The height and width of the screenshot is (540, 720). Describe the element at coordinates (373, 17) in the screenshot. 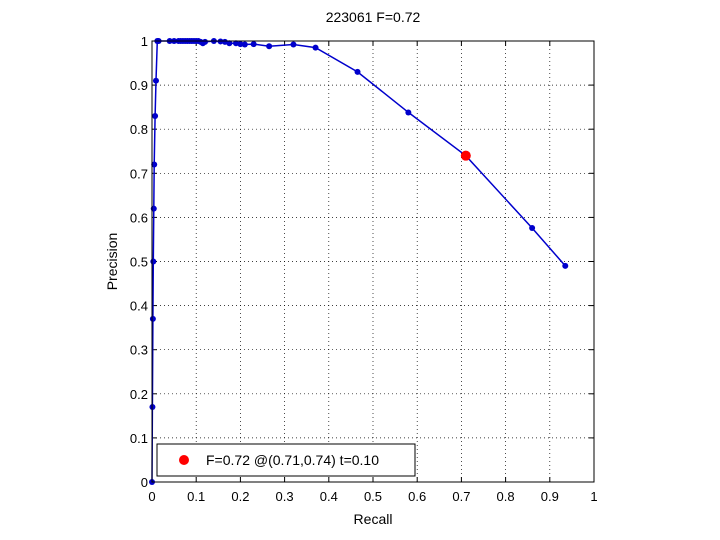

I see `chart-title: 223061 F=0.72` at that location.